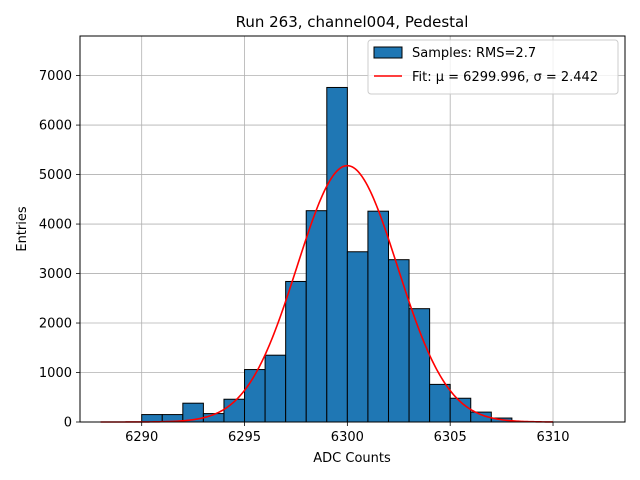 The height and width of the screenshot is (480, 640). Describe the element at coordinates (244, 437) in the screenshot. I see `x-tick-label-1: 6295` at that location.